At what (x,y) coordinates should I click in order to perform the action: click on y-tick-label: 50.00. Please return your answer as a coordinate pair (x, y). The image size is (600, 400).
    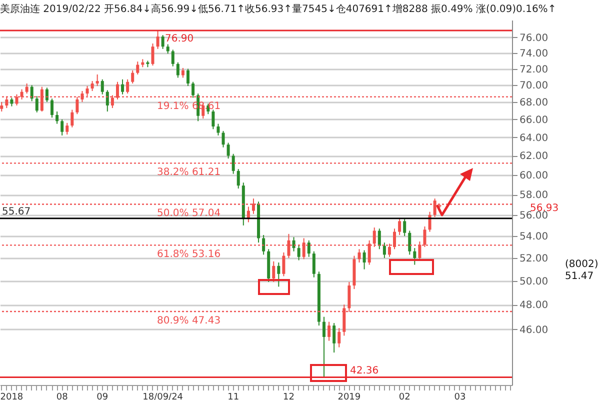
    Looking at the image, I should click on (534, 282).